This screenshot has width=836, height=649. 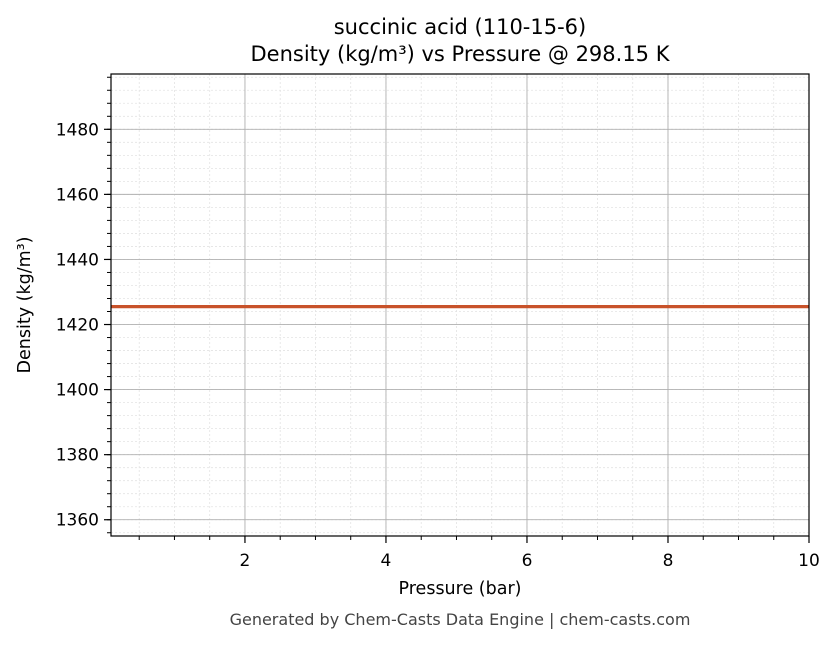 I want to click on x-tick-label: 4, so click(x=386, y=561).